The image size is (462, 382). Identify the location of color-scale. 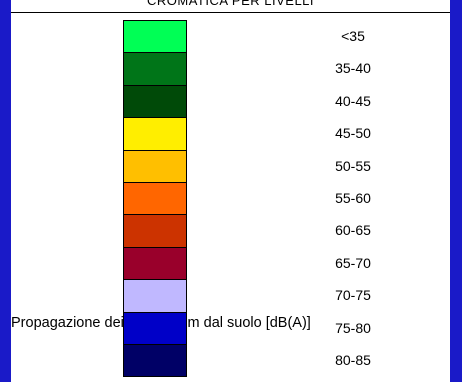
(155, 199).